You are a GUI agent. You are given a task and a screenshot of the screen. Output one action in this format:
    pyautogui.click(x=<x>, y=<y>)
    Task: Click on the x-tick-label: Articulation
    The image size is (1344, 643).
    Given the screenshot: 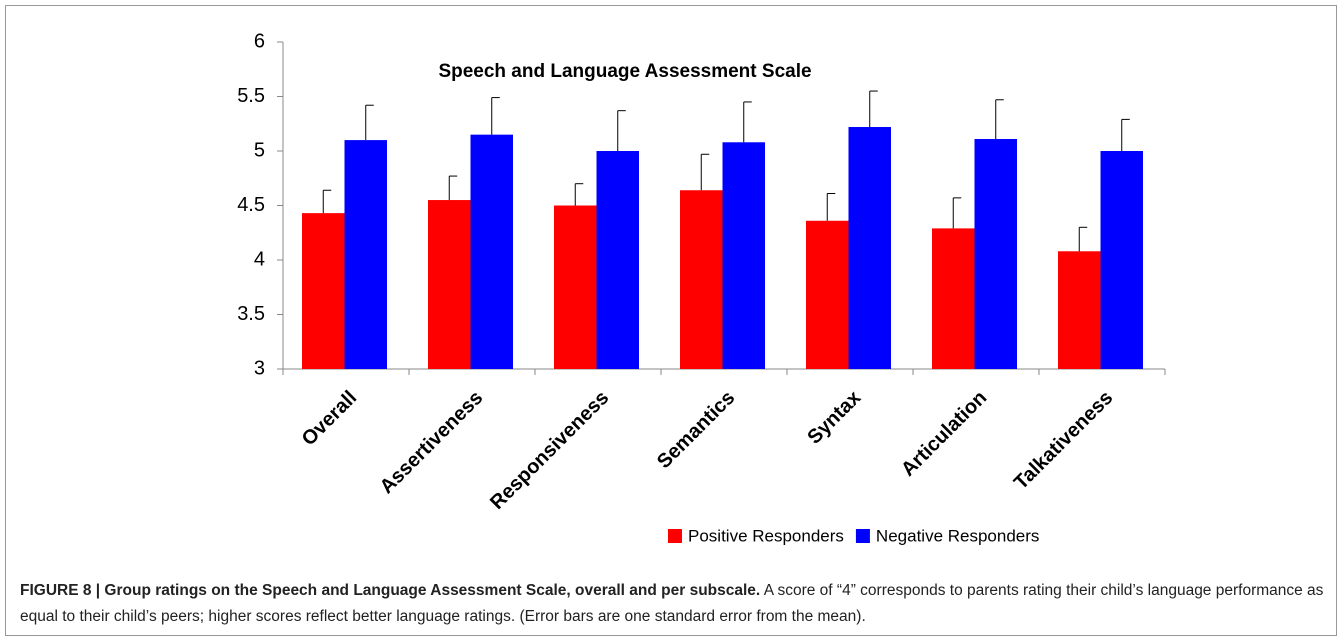 What is the action you would take?
    pyautogui.click(x=944, y=434)
    